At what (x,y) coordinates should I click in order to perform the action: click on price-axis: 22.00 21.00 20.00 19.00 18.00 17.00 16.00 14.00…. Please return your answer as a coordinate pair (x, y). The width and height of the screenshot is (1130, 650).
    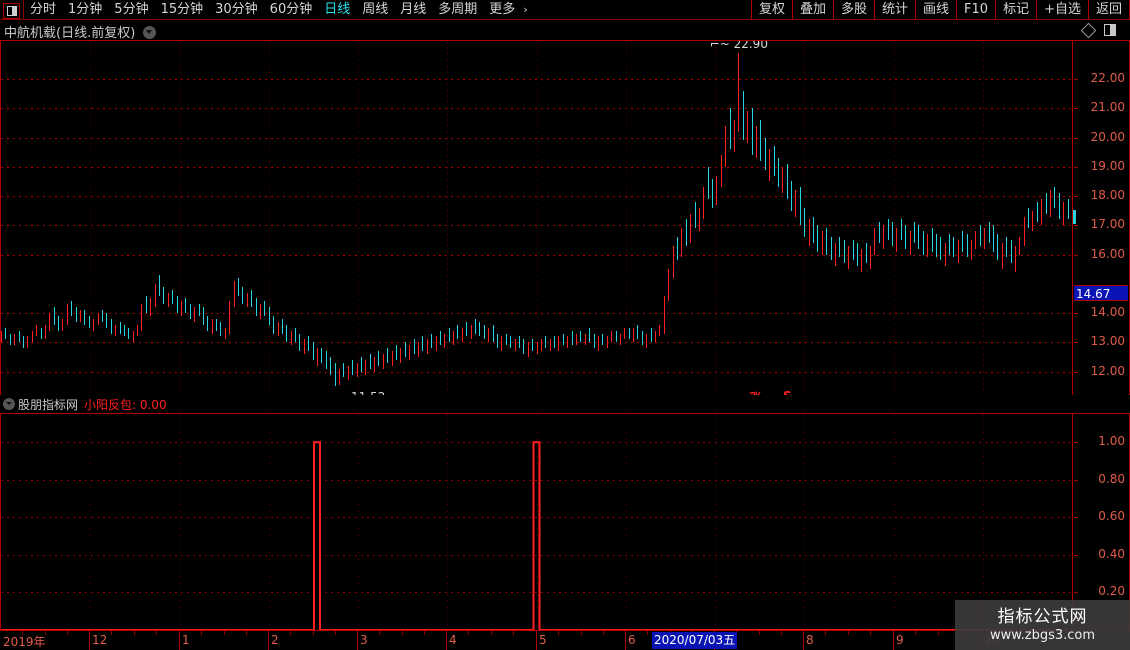
    Looking at the image, I should click on (1101, 217).